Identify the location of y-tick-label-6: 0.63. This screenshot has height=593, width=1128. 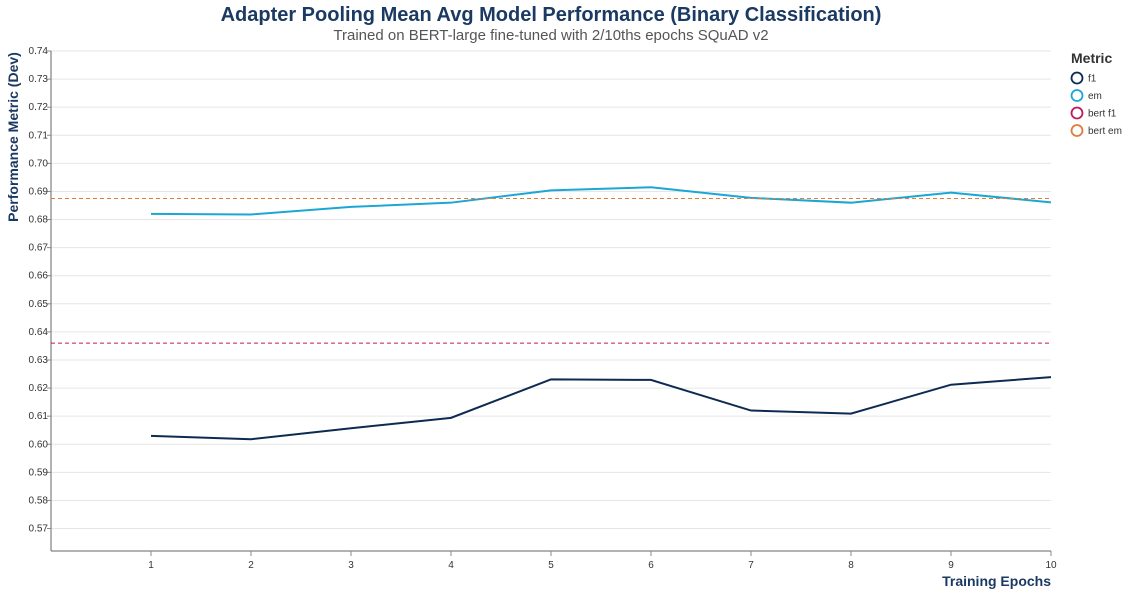
(39, 360).